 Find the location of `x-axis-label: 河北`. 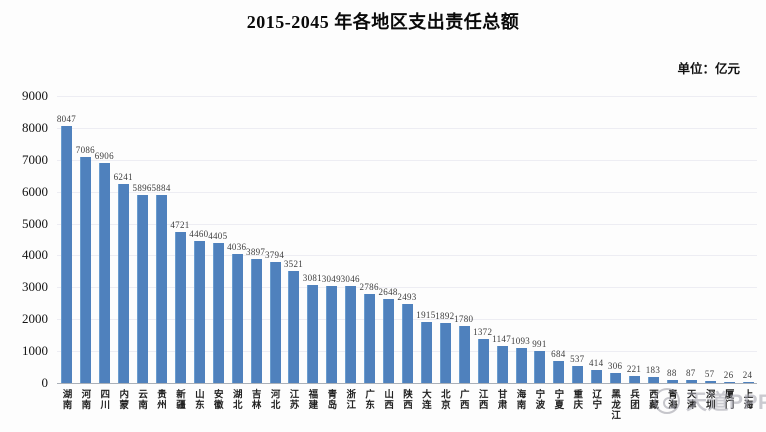

x-axis-label: 河北 is located at coordinates (273, 399).